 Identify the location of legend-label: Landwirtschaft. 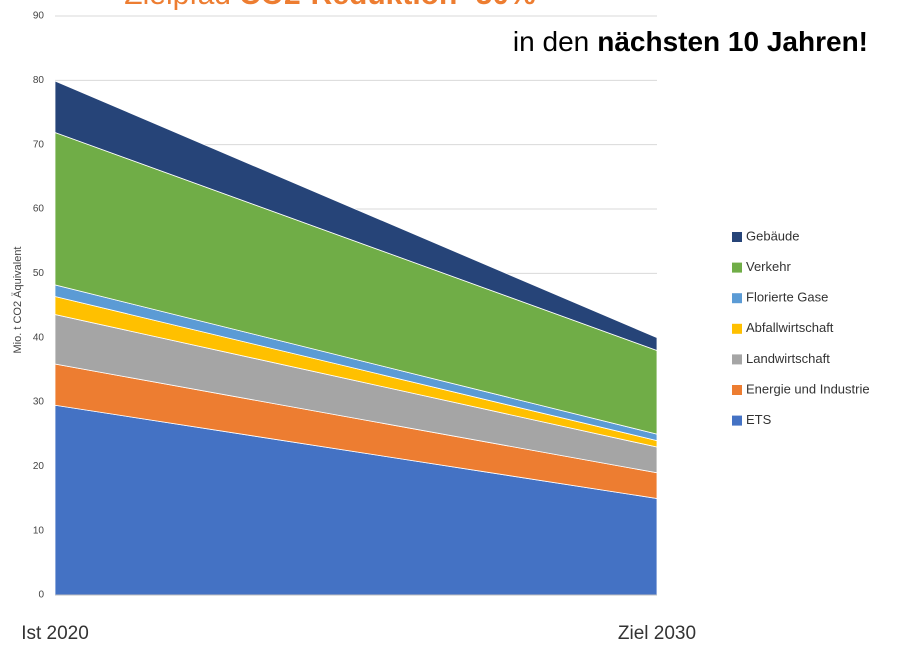
(788, 358).